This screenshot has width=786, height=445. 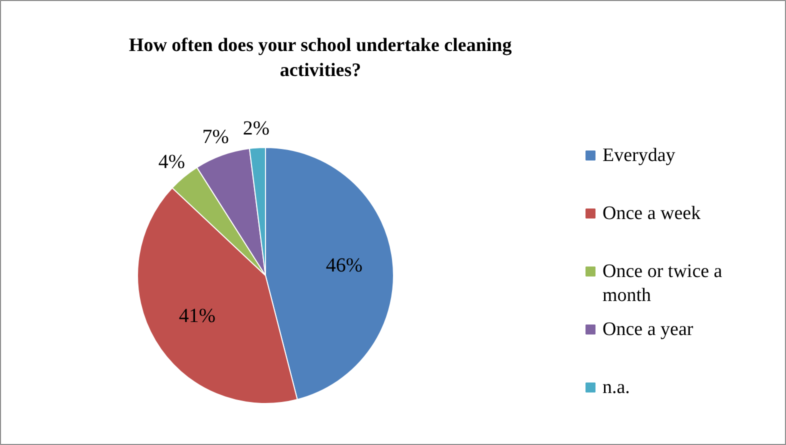 What do you see at coordinates (172, 162) in the screenshot?
I see `data-label: 4%` at bounding box center [172, 162].